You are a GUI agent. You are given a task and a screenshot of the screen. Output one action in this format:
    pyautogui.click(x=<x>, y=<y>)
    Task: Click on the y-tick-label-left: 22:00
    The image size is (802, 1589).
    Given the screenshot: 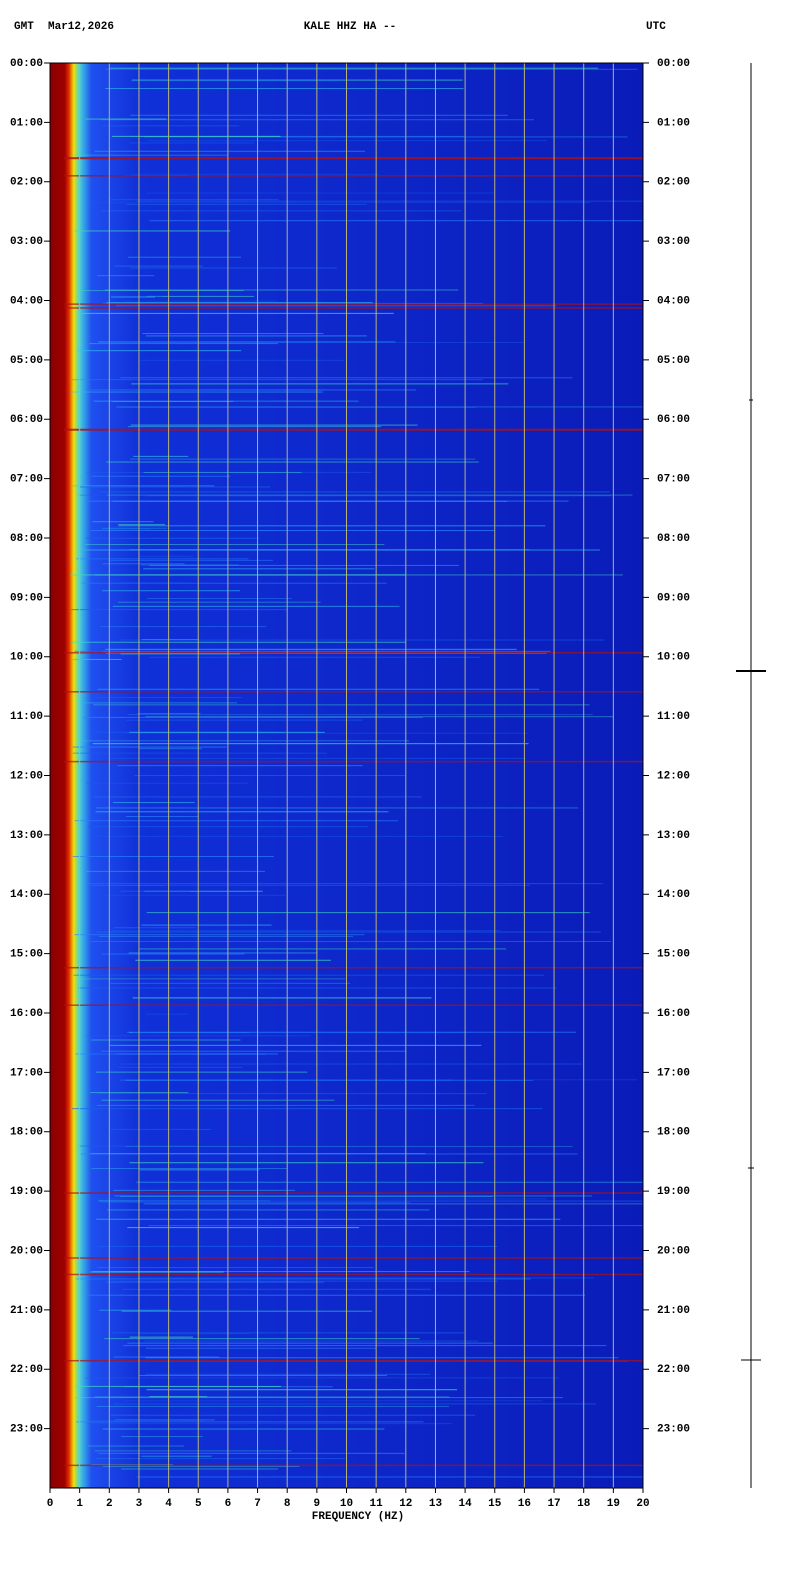 What is the action you would take?
    pyautogui.click(x=26, y=1370)
    